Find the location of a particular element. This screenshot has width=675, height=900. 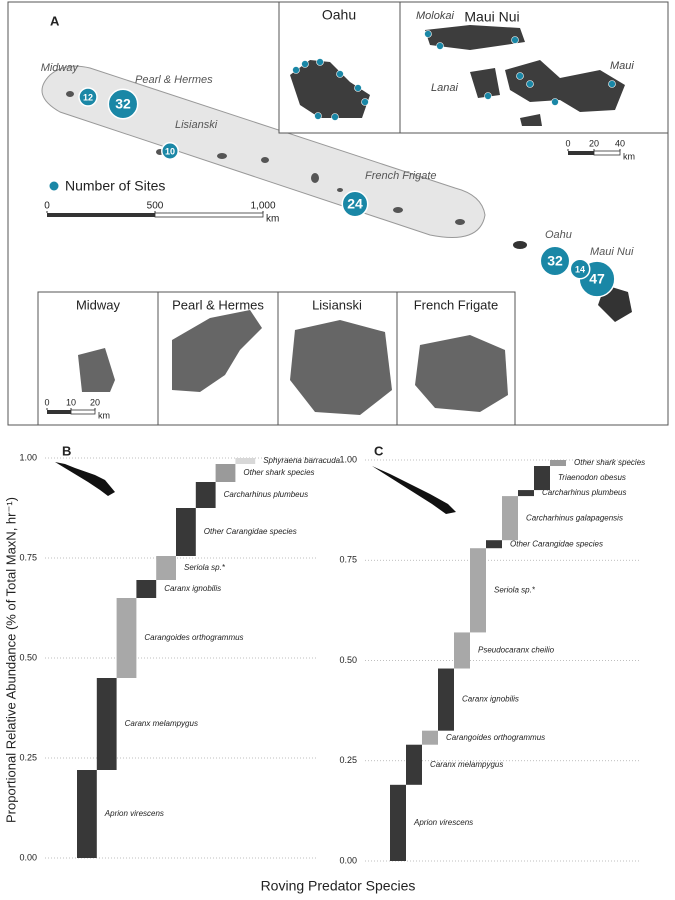

scale-tick-label: 40 is located at coordinates (620, 143).